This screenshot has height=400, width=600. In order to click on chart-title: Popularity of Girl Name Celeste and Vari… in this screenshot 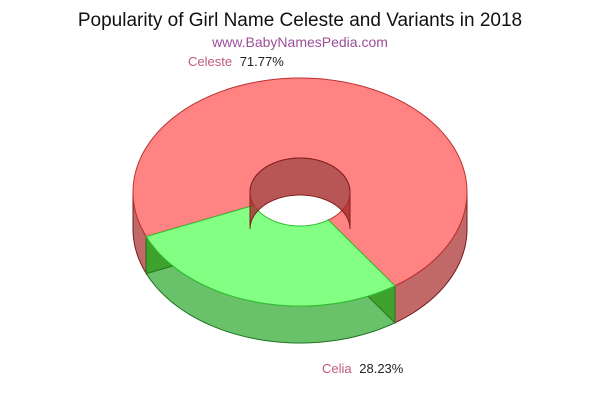, I will do `click(300, 20)`.